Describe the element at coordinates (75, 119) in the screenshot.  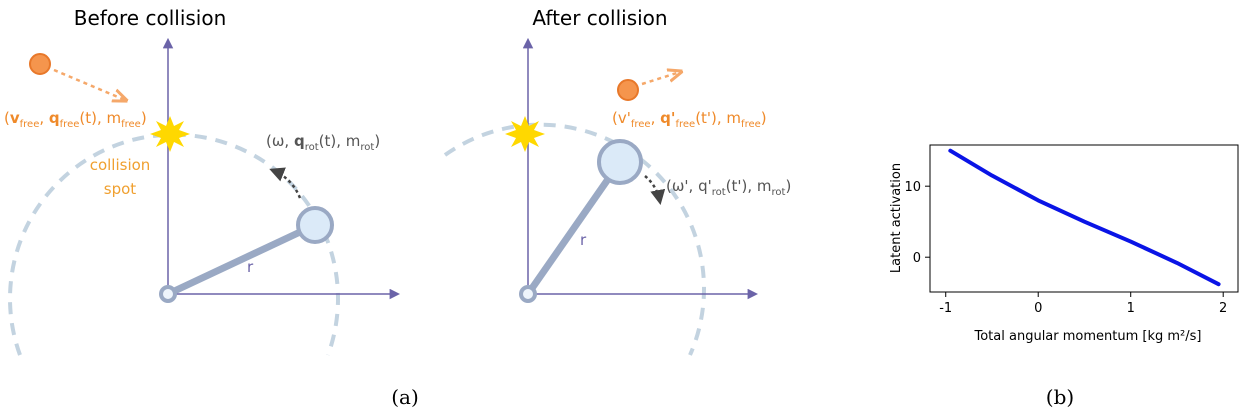
I see `free-label: (vfree, qfree(t), mfree)` at that location.